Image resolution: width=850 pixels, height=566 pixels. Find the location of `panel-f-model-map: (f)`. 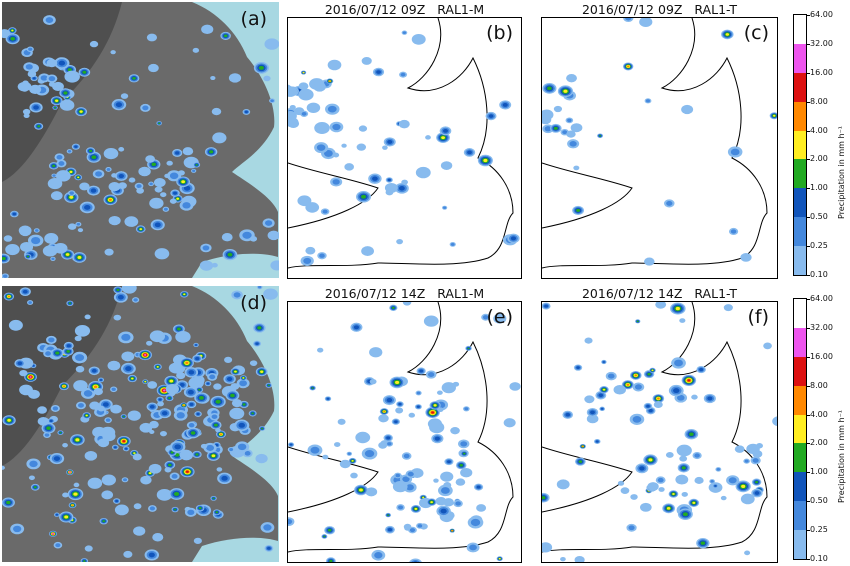

panel-f-model-map: (f) is located at coordinates (659, 432).